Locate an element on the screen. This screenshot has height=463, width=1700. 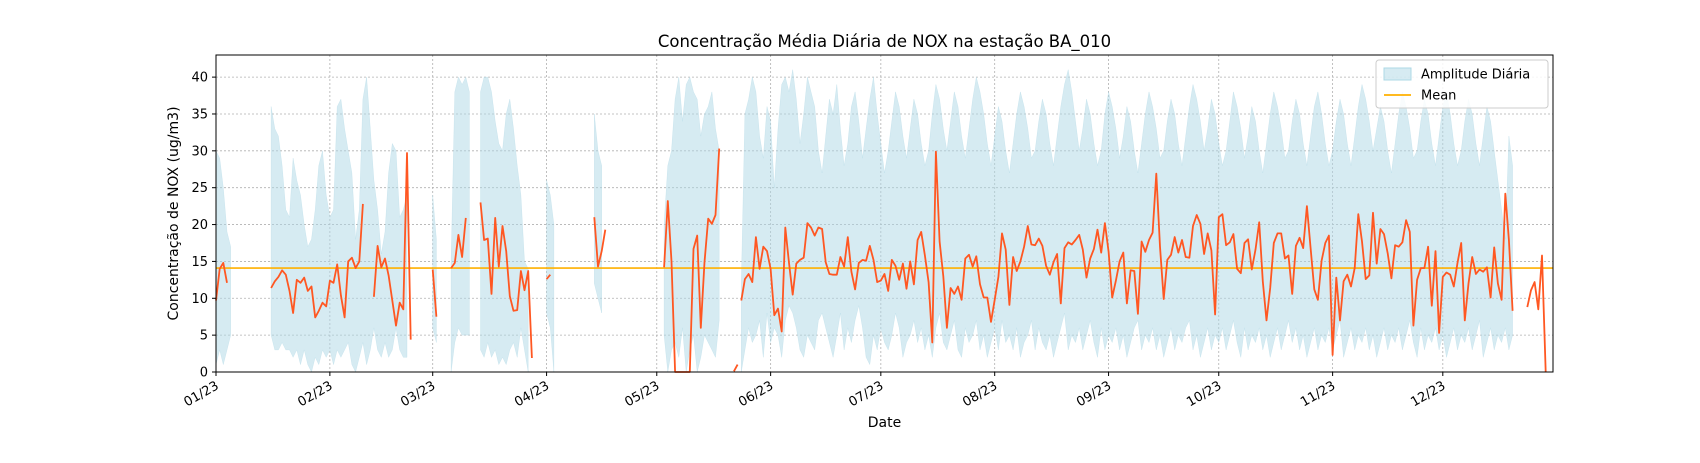
legend-label: Amplitude Diária is located at coordinates (1475, 75).